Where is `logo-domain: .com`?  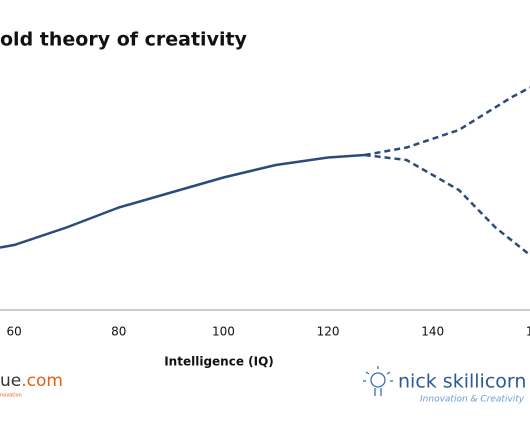 logo-domain: .com is located at coordinates (42, 381).